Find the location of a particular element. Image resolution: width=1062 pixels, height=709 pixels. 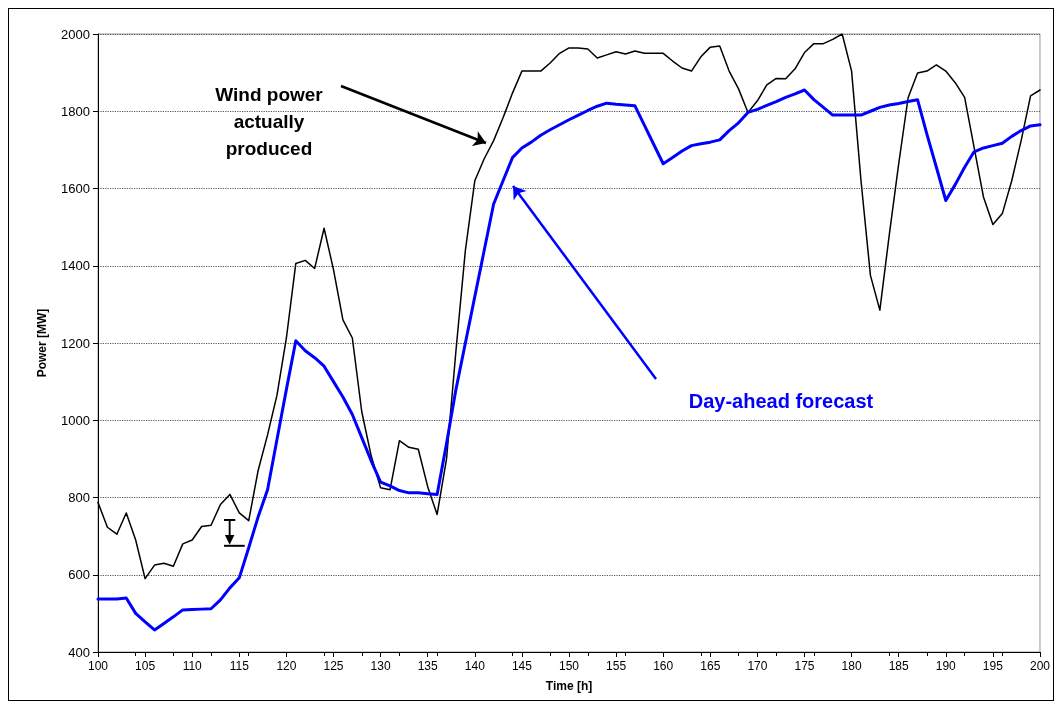

y-tick-label: 800 is located at coordinates (79, 497).